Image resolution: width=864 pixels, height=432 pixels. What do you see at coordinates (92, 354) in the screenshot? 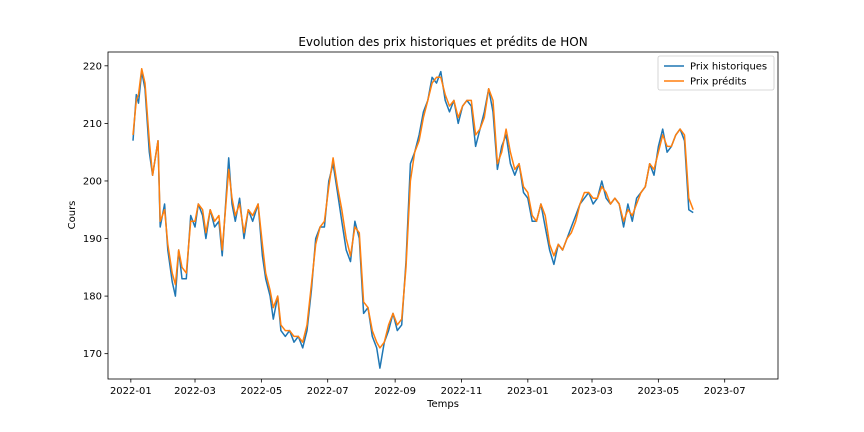
I see `y-tick-label: 170` at bounding box center [92, 354].